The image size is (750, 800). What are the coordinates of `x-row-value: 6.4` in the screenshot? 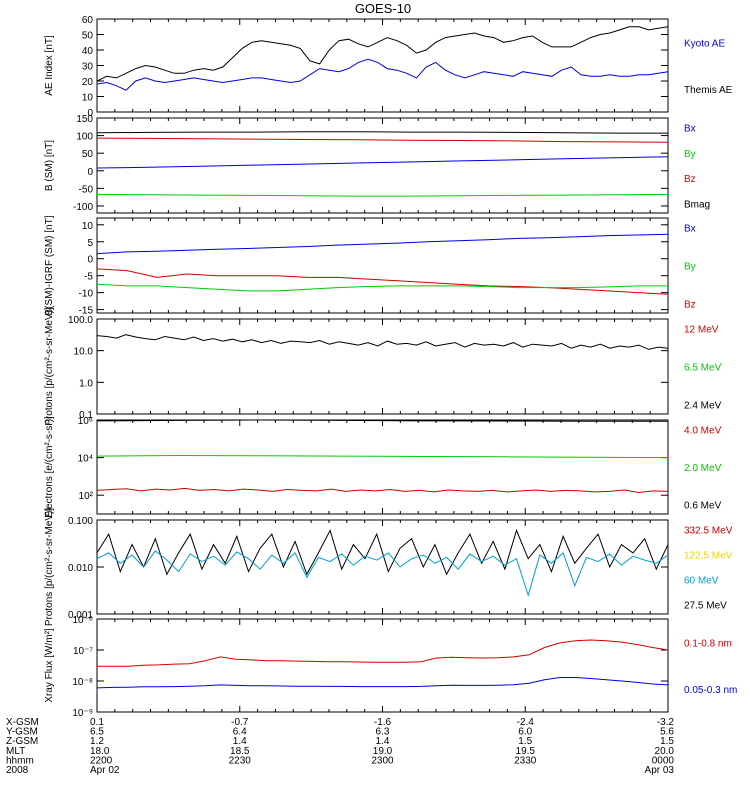 It's located at (240, 732).